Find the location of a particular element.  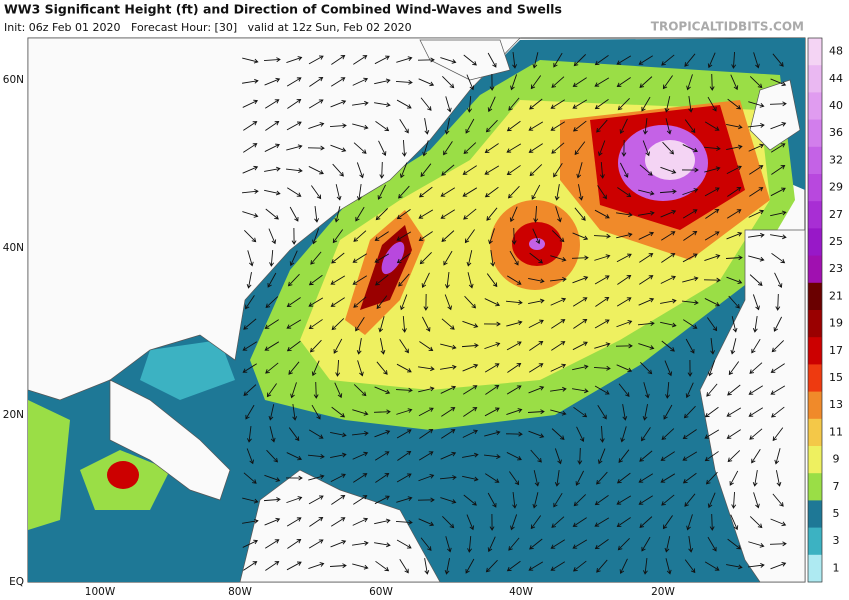

colorbar-label: 3 is located at coordinates (836, 540).